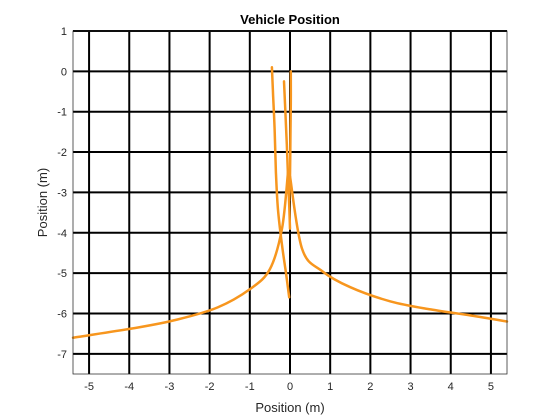 The height and width of the screenshot is (420, 560). What do you see at coordinates (170, 387) in the screenshot?
I see `x-tick-label: -3` at bounding box center [170, 387].